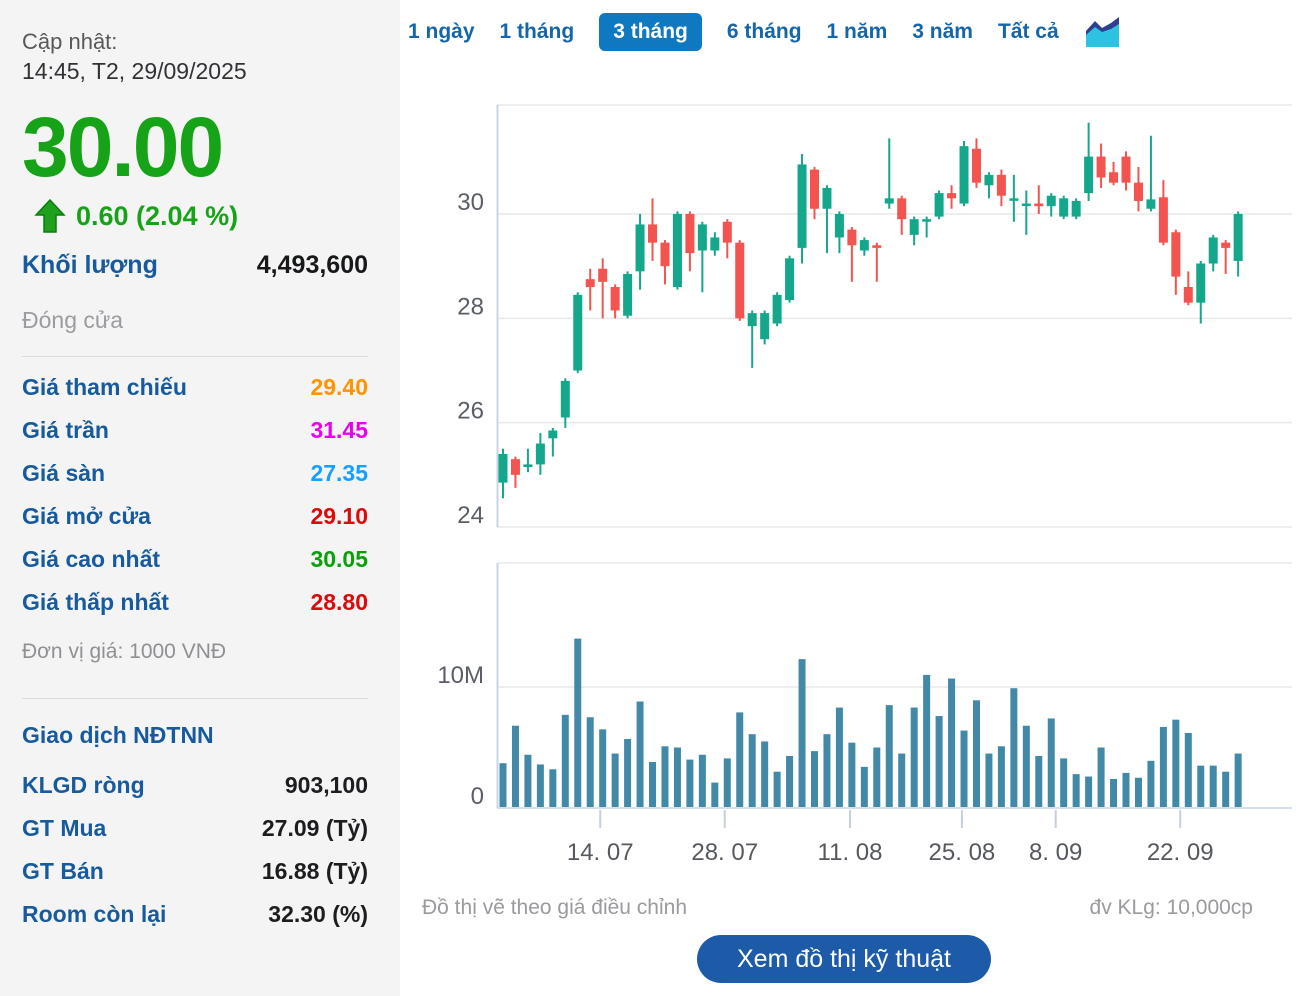 The width and height of the screenshot is (1300, 996). I want to click on adjusted-price-note: Đồ thị vẽ theo giá điều chỉnh, so click(555, 907).